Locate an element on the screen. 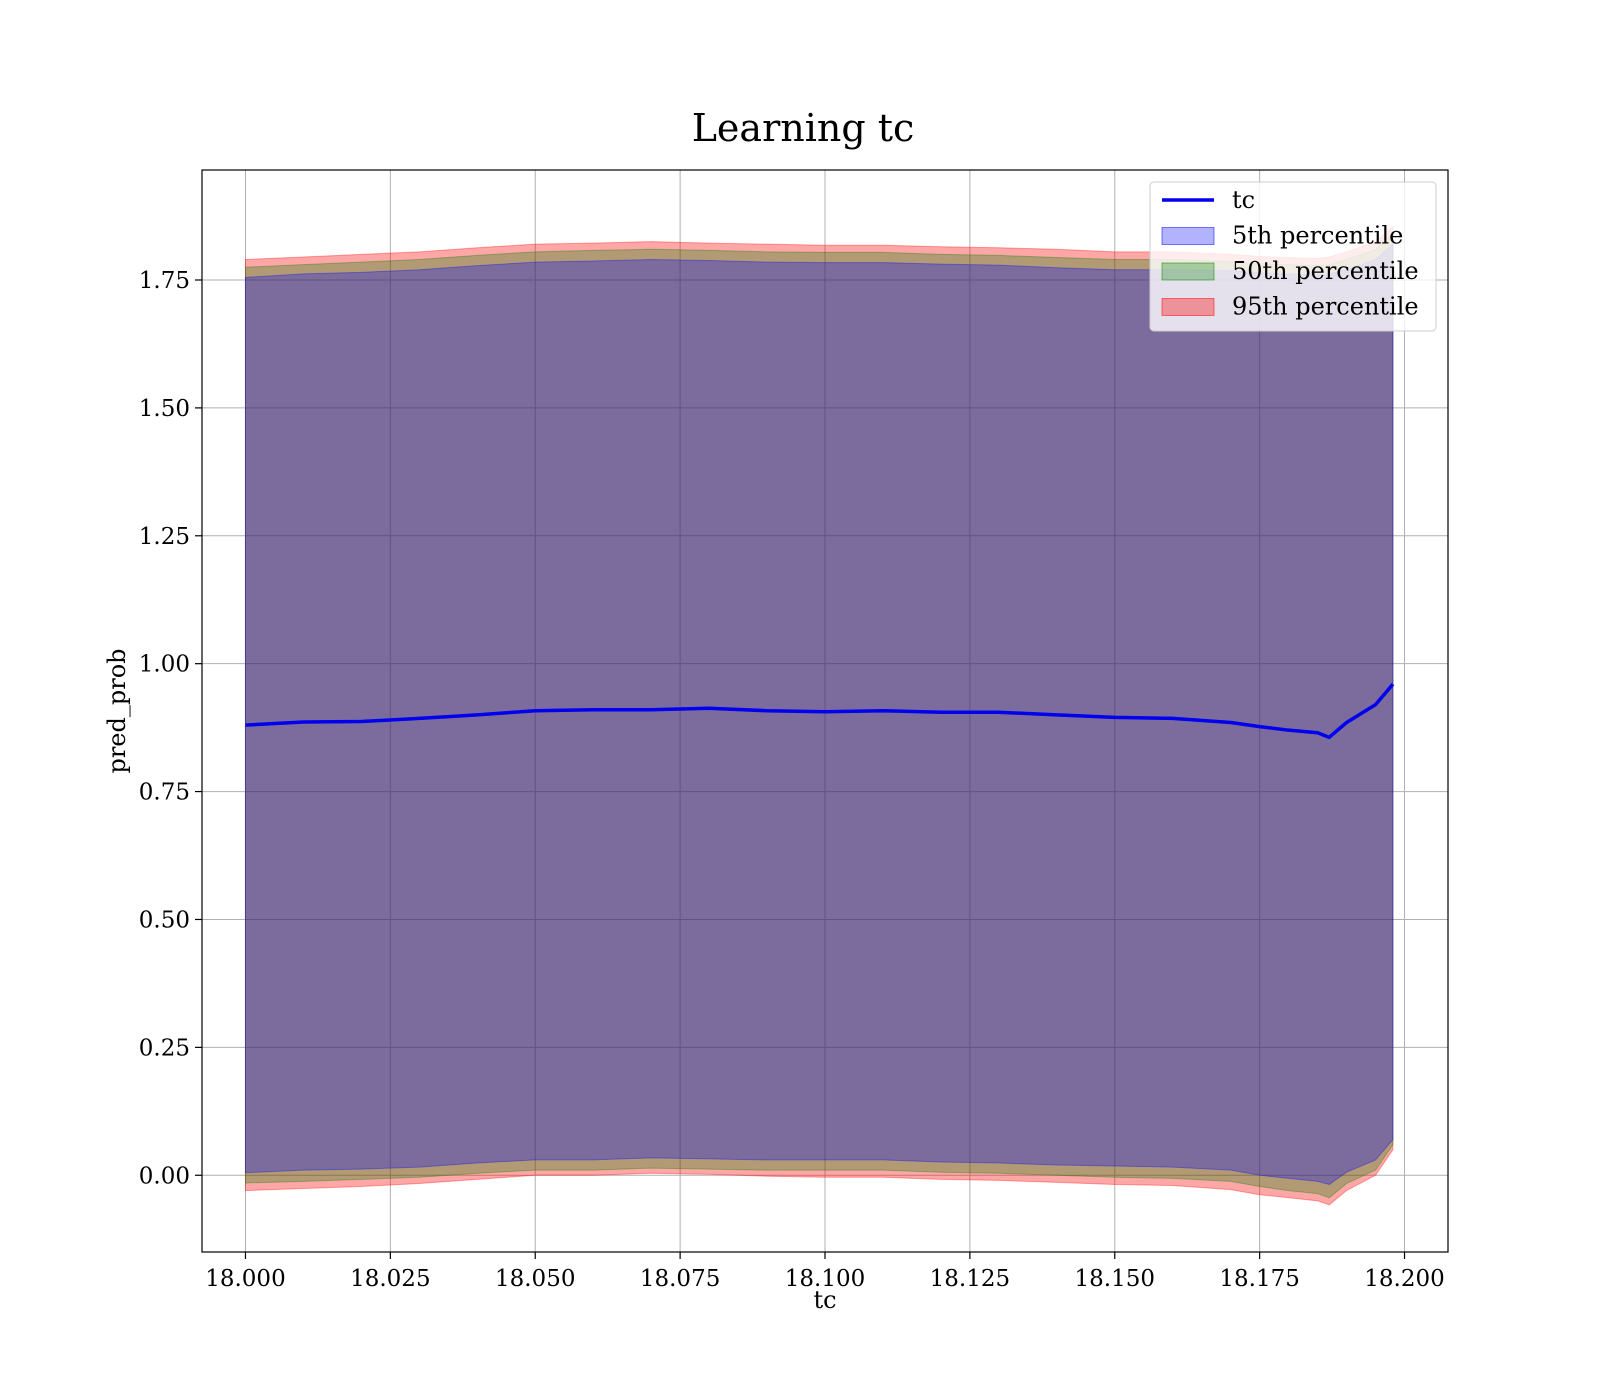 This screenshot has width=1600, height=1400. x-tick-label: 18.025 is located at coordinates (390, 1279).